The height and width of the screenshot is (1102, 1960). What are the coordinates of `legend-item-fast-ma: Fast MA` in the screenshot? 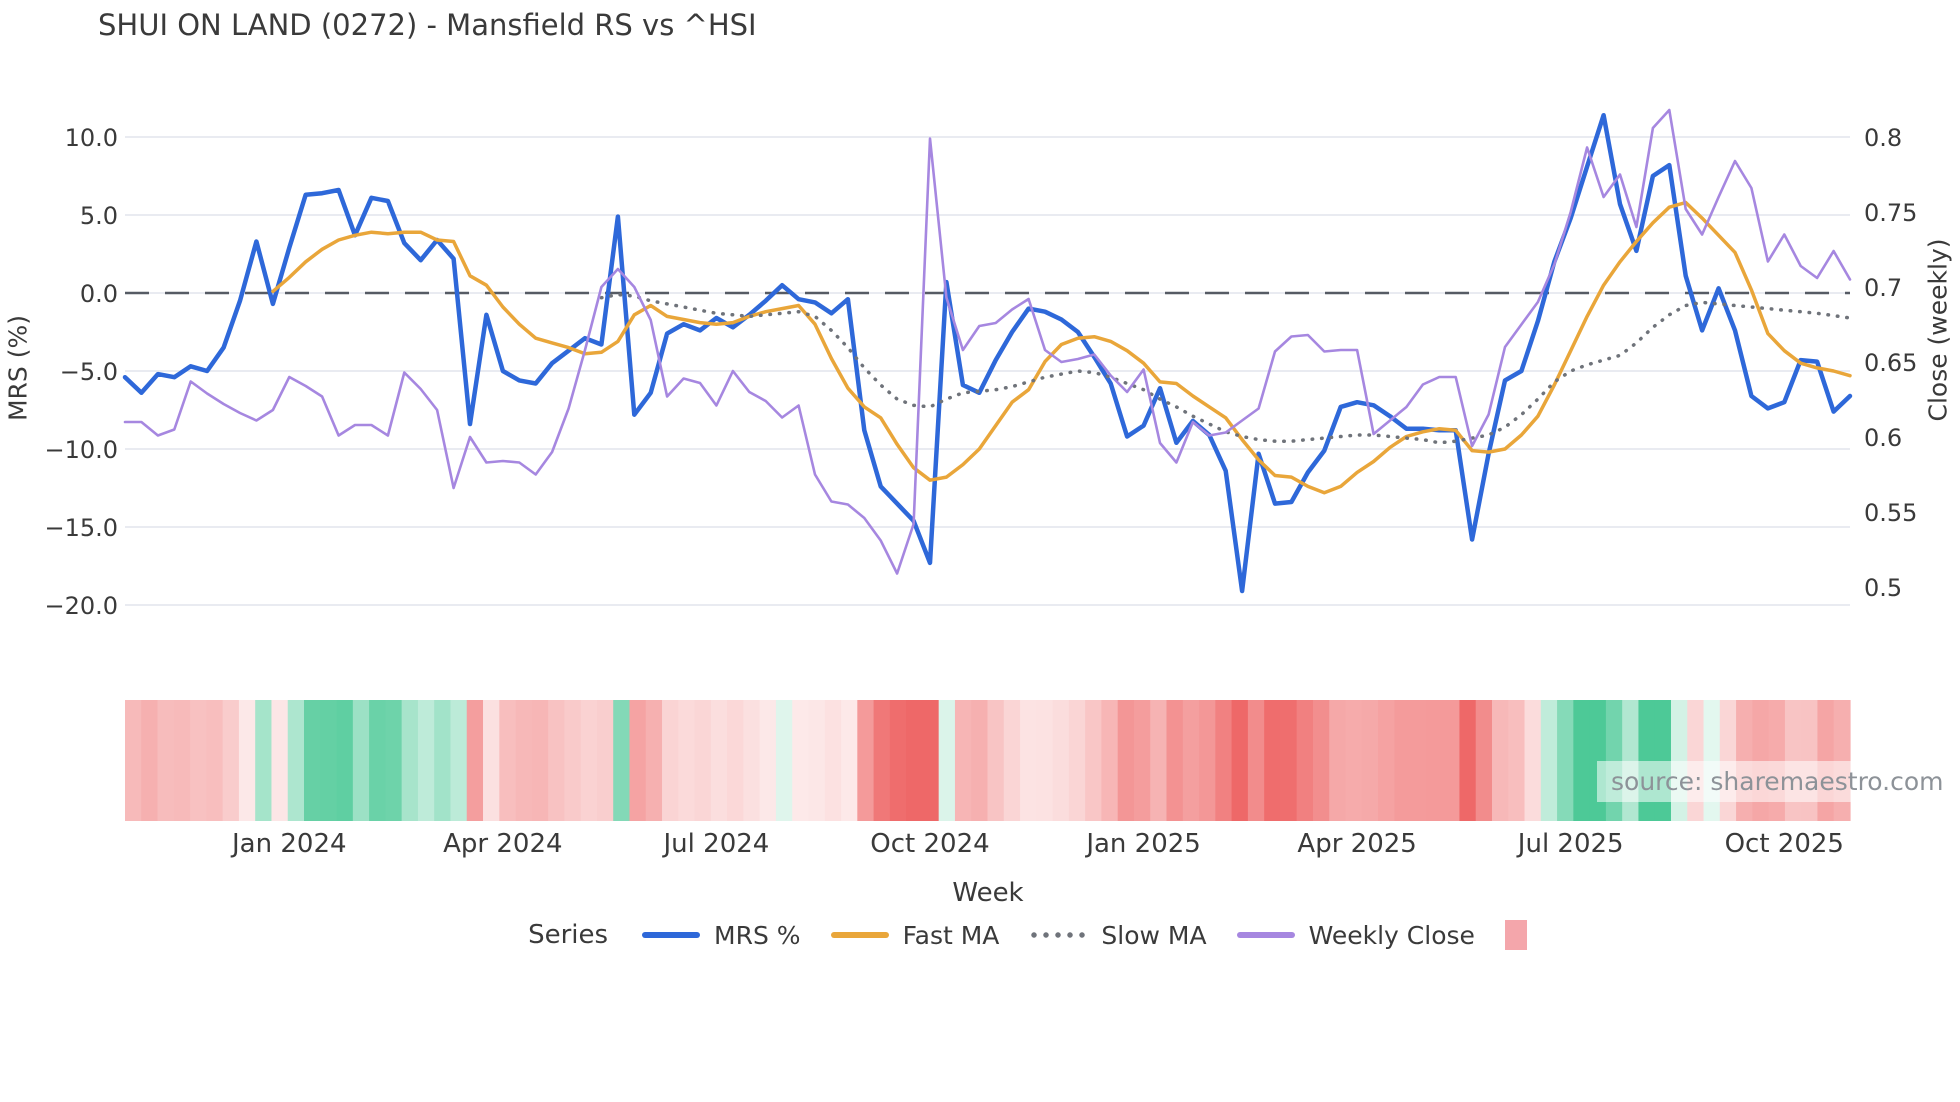 It's located at (915, 935).